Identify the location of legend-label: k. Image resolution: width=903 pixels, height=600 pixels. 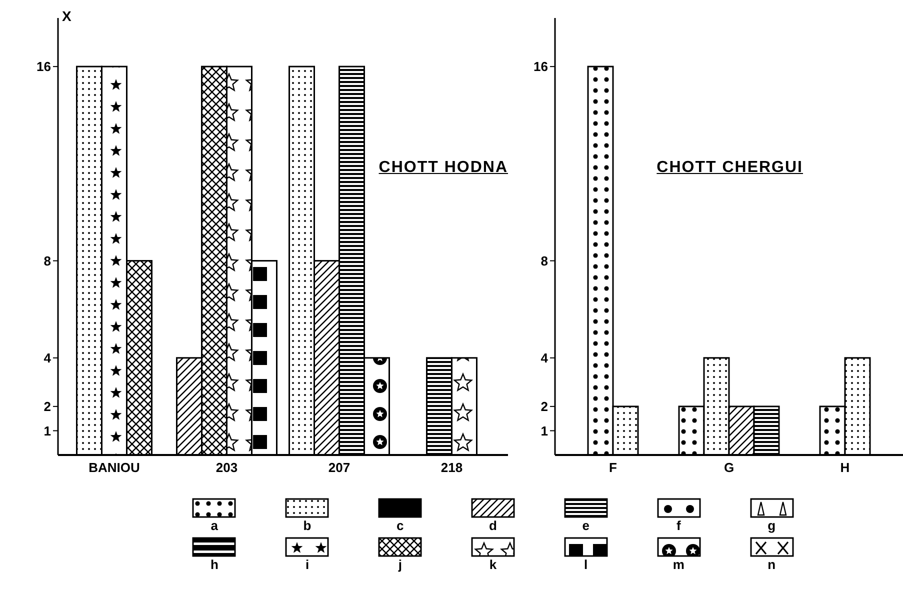
(493, 564).